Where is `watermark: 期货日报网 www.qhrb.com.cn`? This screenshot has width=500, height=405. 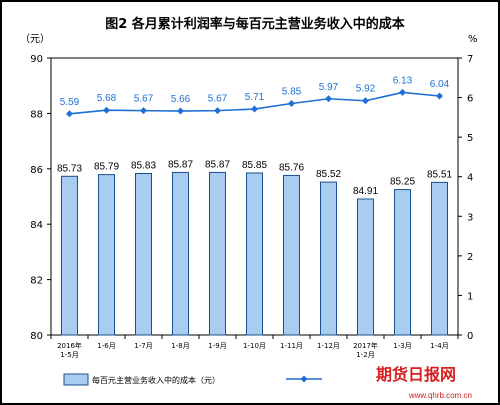
watermark: 期货日报网 www.qhrb.com.cn is located at coordinates (424, 382).